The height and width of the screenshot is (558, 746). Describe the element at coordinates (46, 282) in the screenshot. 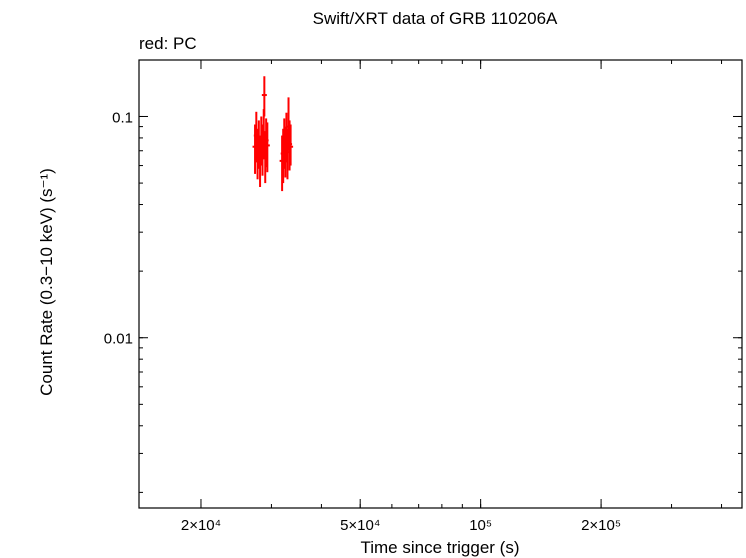

I see `y-axis-label: Count Rate (0.3−10 keV) (s⁻¹)` at that location.